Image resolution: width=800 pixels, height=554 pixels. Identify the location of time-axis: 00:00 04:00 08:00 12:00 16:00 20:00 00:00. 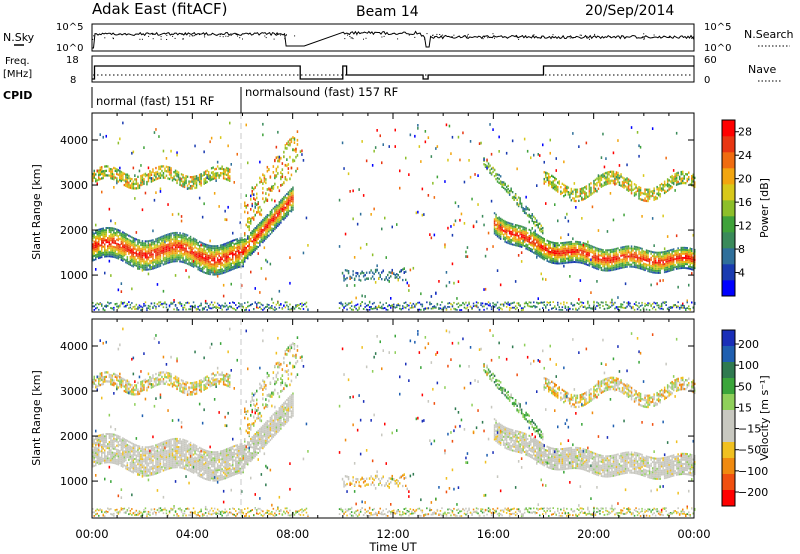
(392, 534).